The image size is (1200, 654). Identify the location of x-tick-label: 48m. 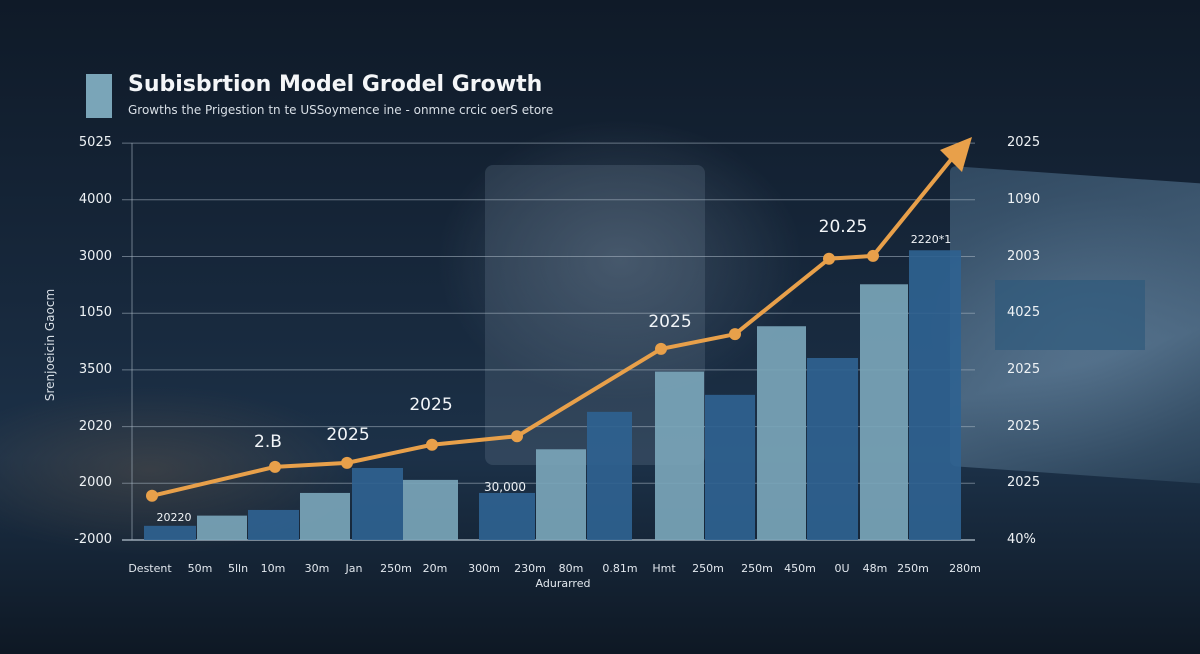
(875, 568).